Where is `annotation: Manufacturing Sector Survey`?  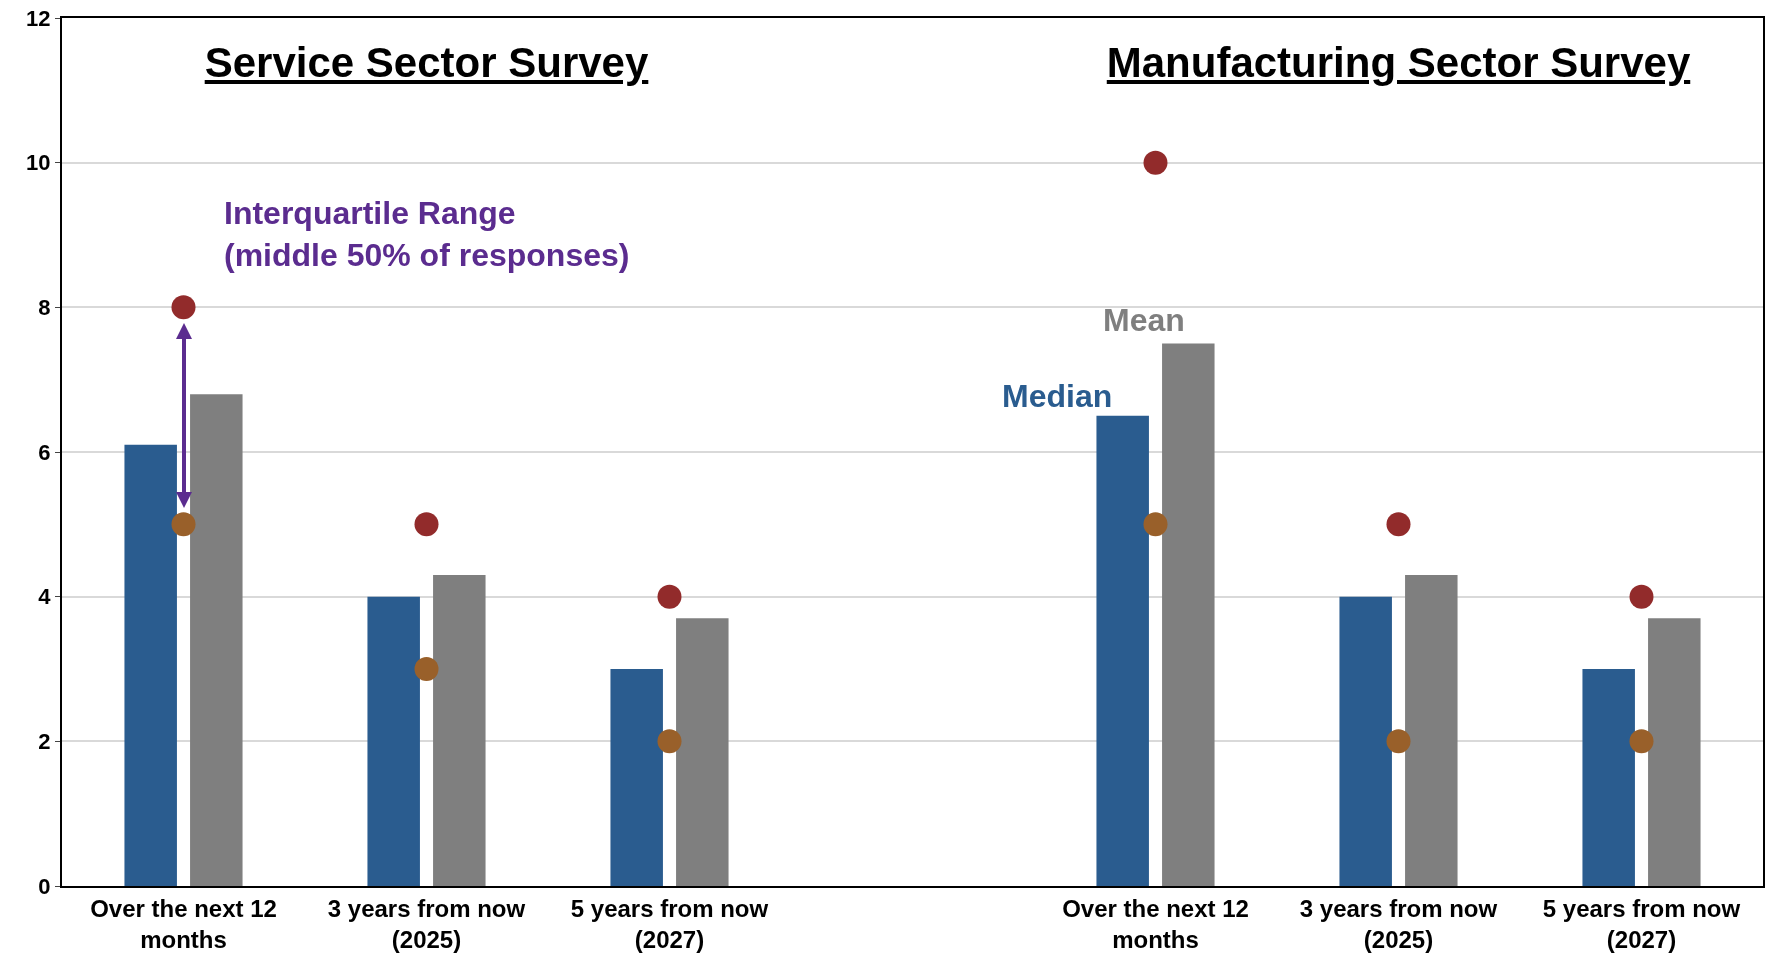 annotation: Manufacturing Sector Survey is located at coordinates (1398, 63).